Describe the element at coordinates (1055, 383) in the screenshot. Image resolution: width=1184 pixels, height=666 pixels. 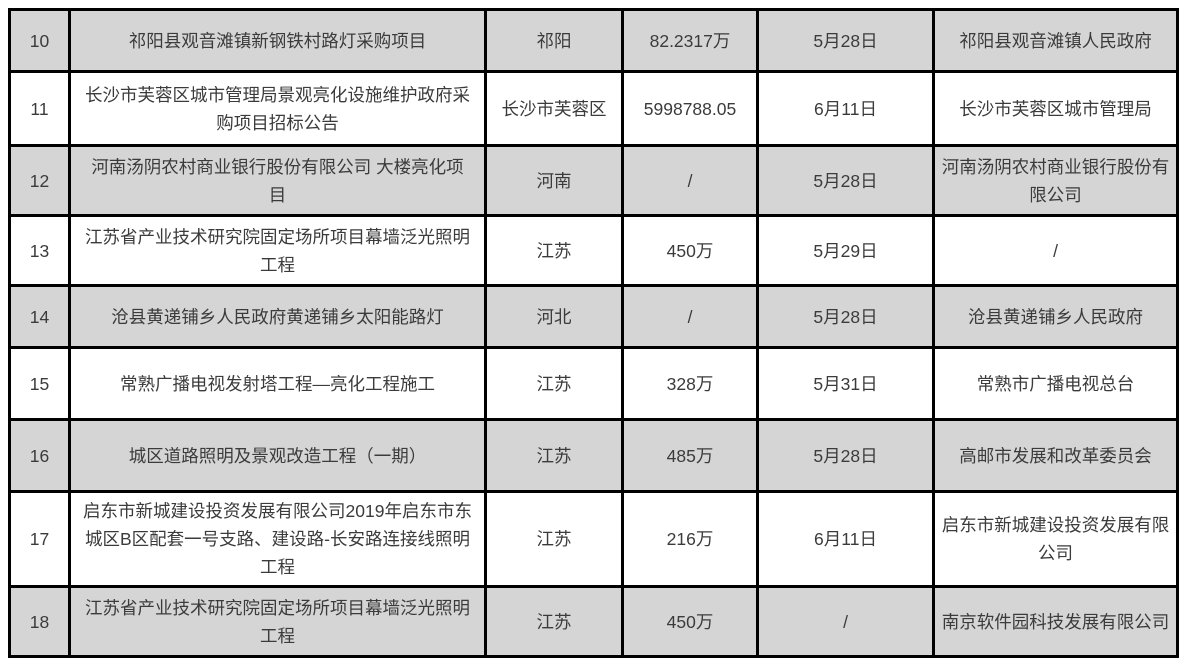
I see `cell-organization: 常熟市广播电视总台` at that location.